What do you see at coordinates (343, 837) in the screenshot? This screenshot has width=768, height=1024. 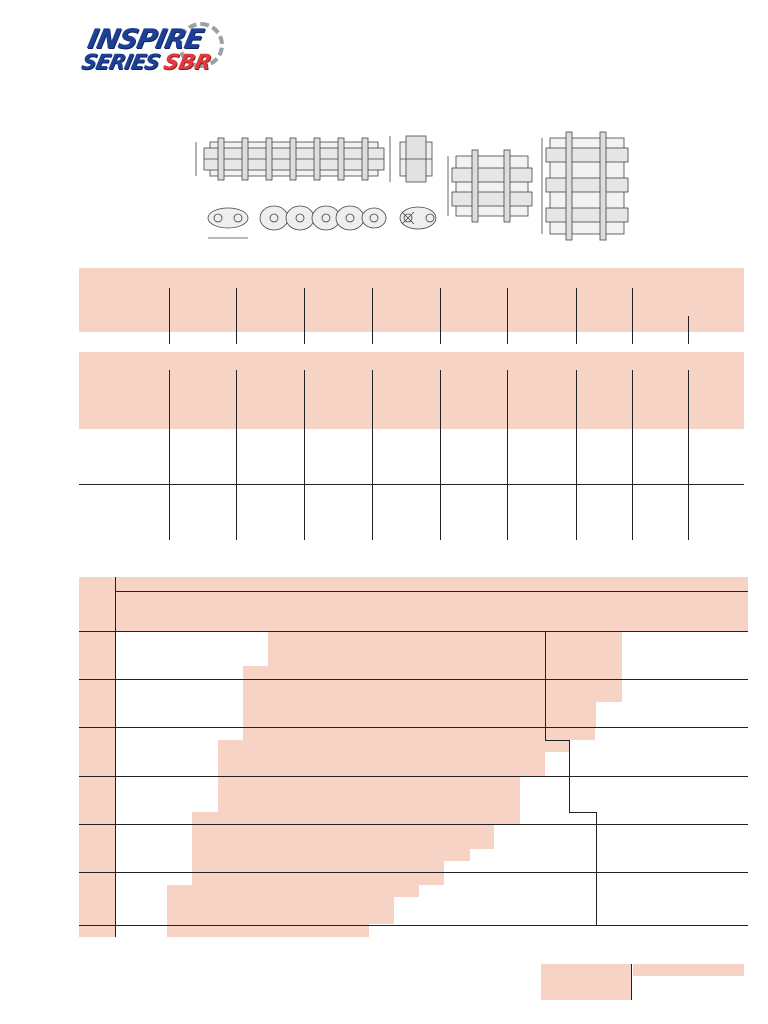 I see `chart-fill-r5` at bounding box center [343, 837].